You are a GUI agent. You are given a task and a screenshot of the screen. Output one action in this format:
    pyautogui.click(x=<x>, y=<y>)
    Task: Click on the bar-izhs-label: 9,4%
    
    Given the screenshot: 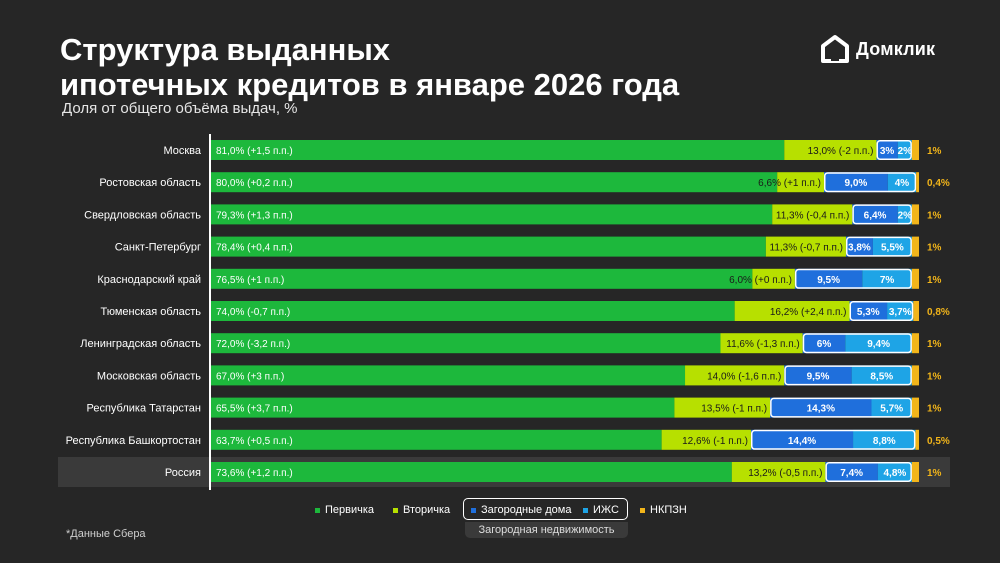 What is the action you would take?
    pyautogui.click(x=878, y=344)
    